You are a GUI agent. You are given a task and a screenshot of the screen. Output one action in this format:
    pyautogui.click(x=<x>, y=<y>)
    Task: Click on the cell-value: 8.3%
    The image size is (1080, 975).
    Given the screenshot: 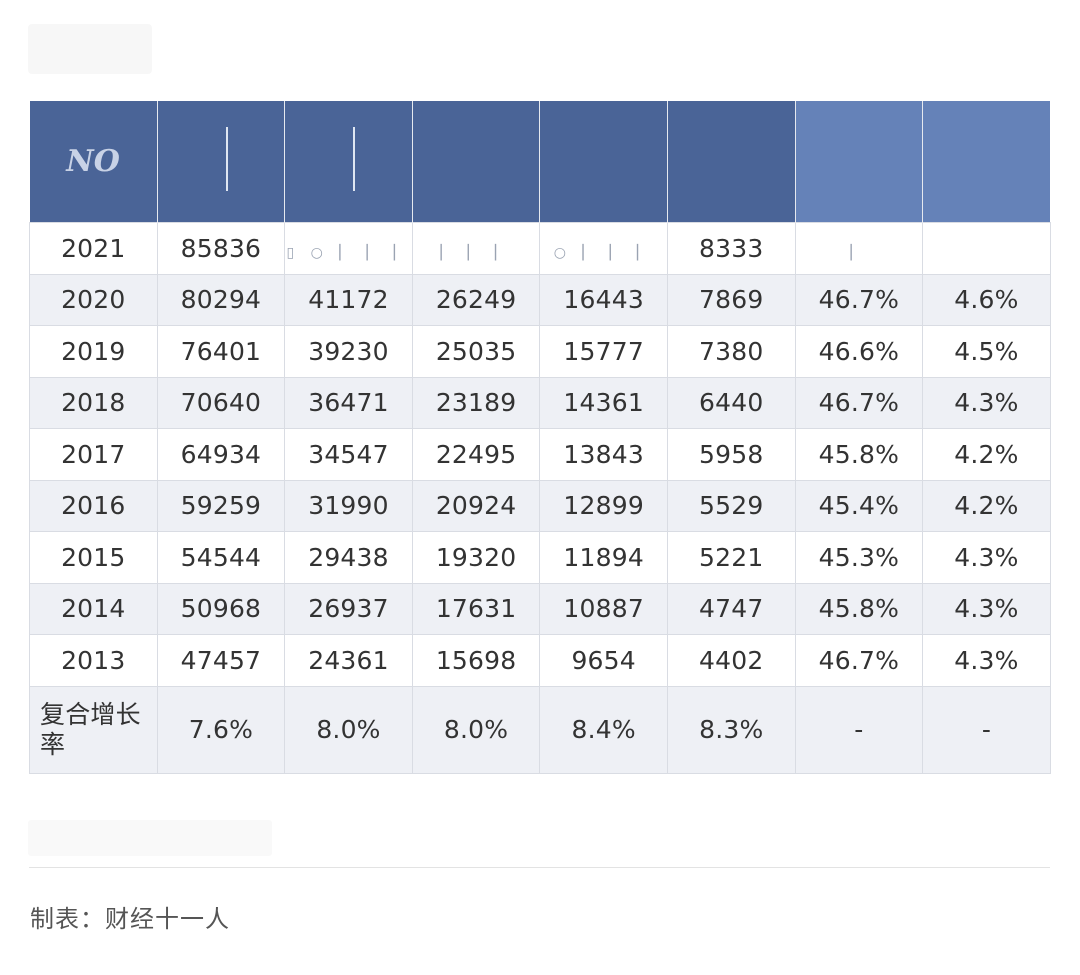 What is the action you would take?
    pyautogui.click(x=731, y=729)
    